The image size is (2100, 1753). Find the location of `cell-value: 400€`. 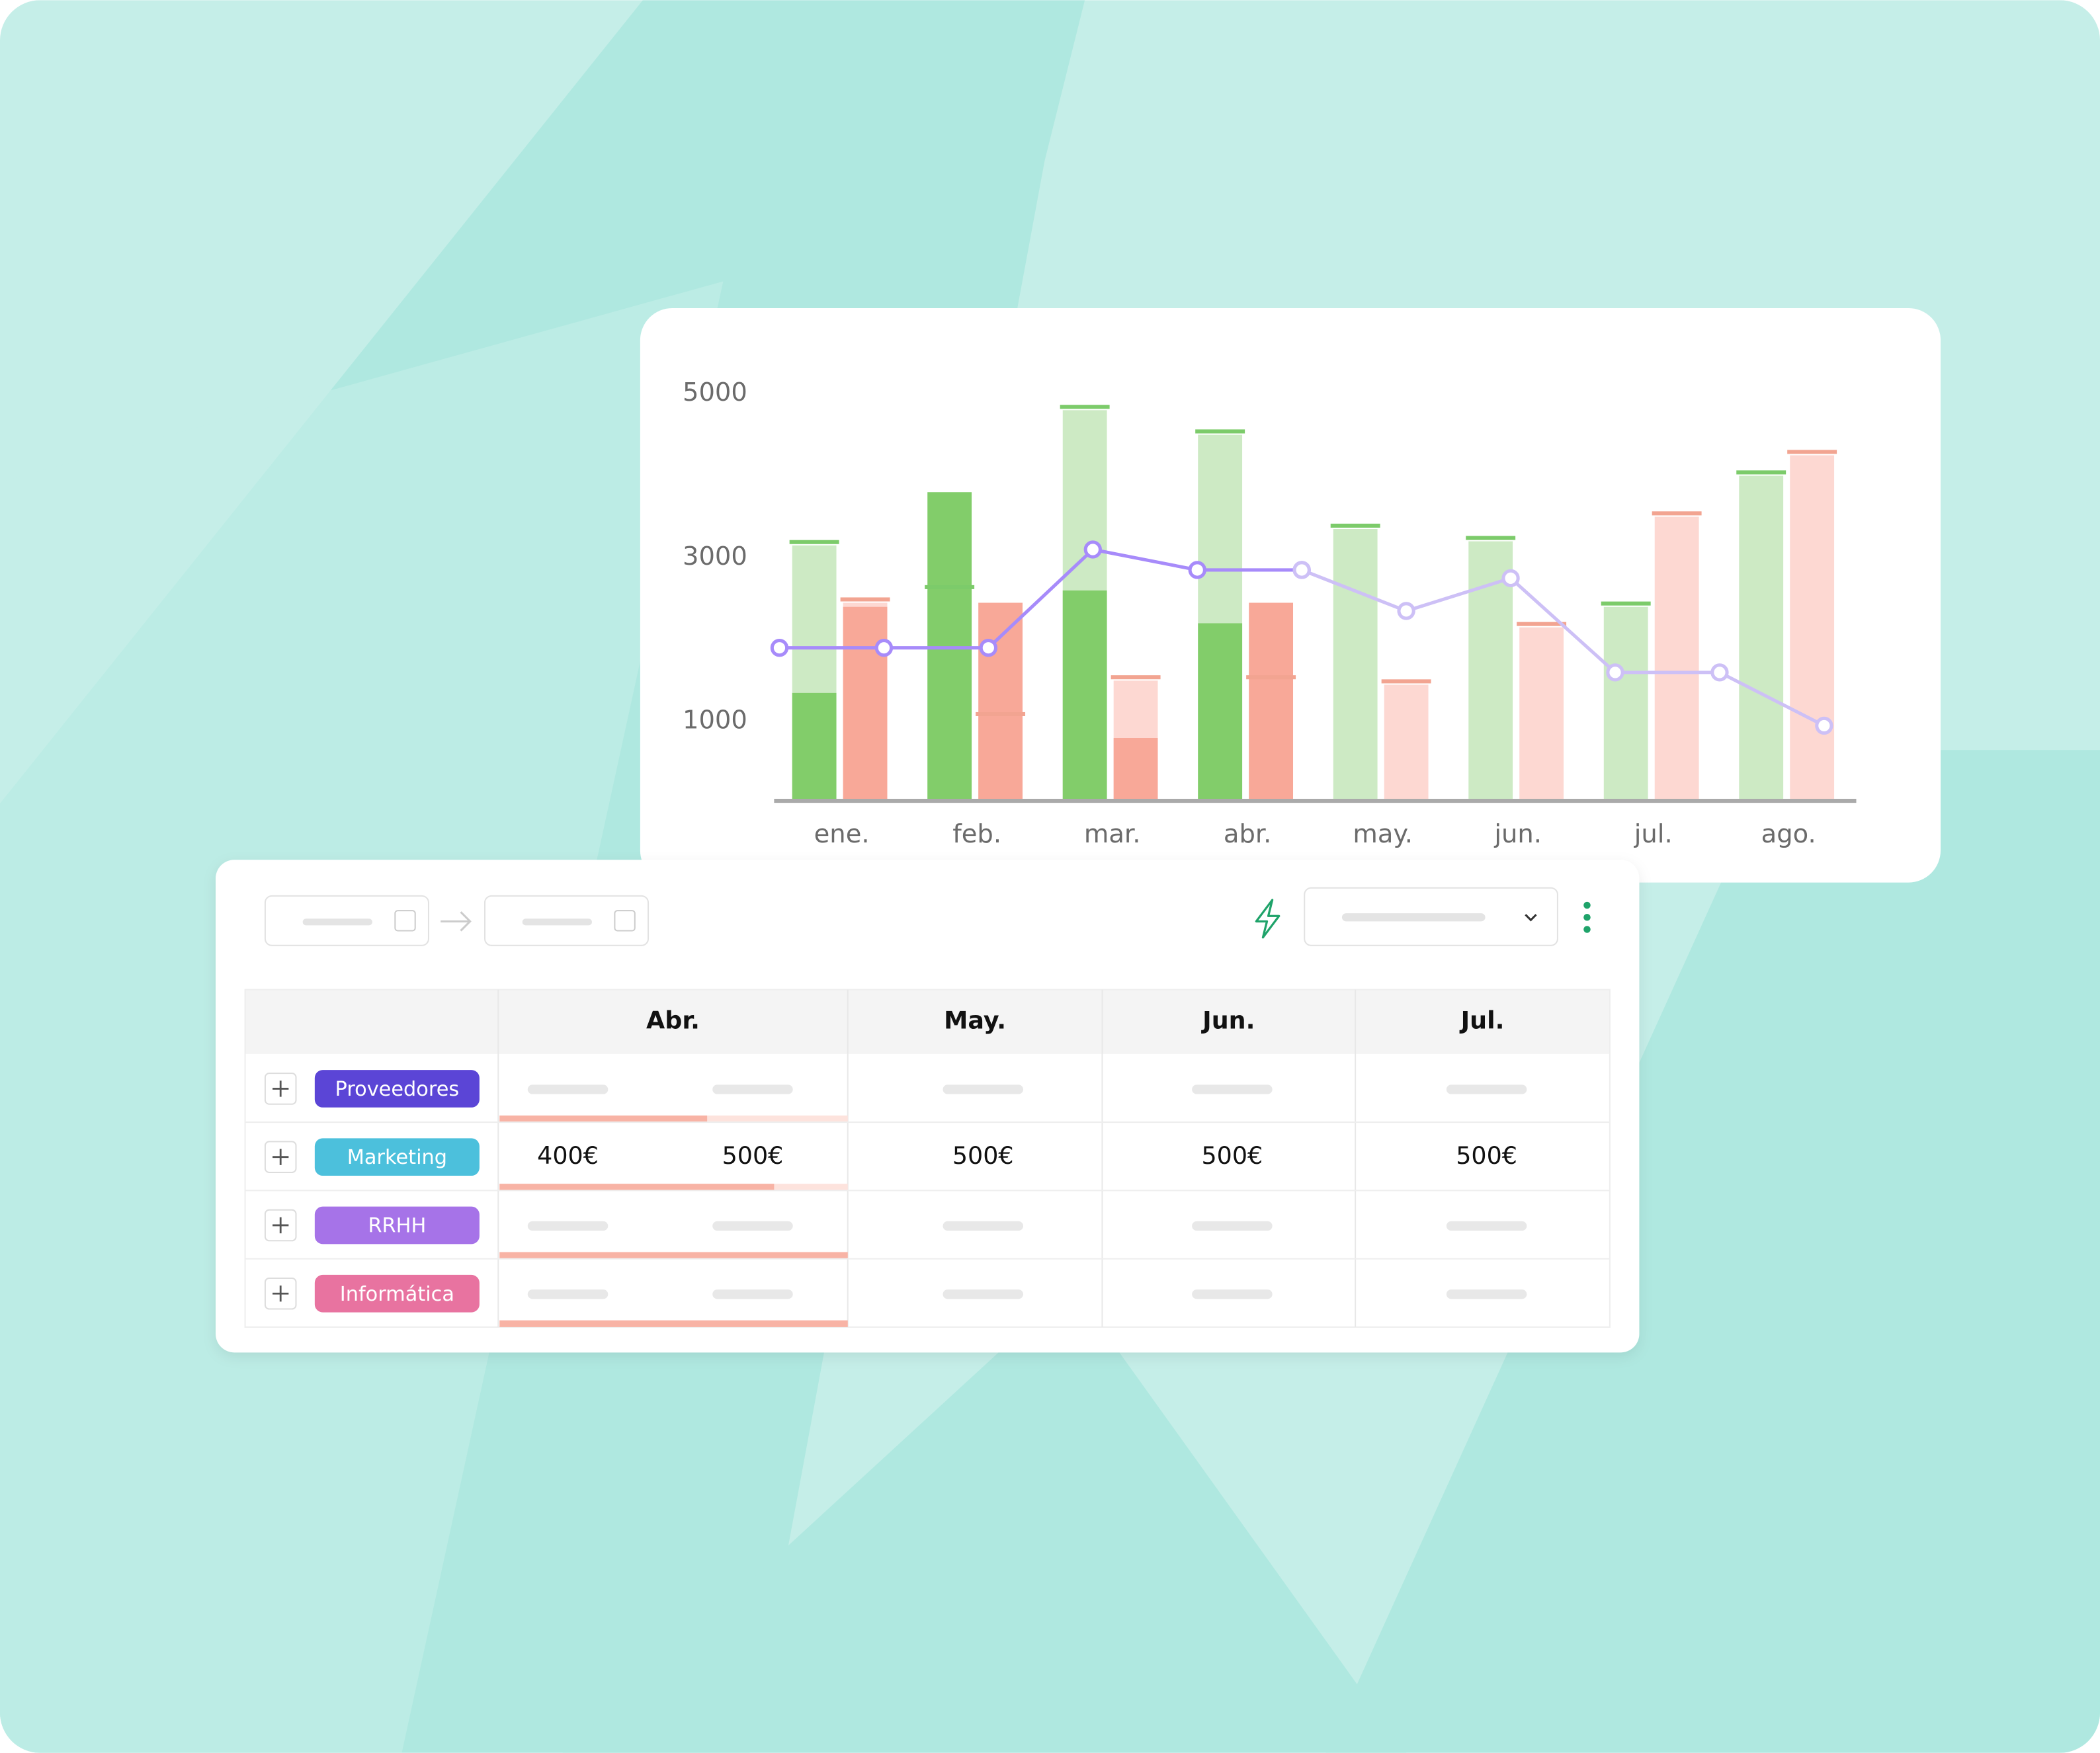

cell-value: 400€ is located at coordinates (568, 1155).